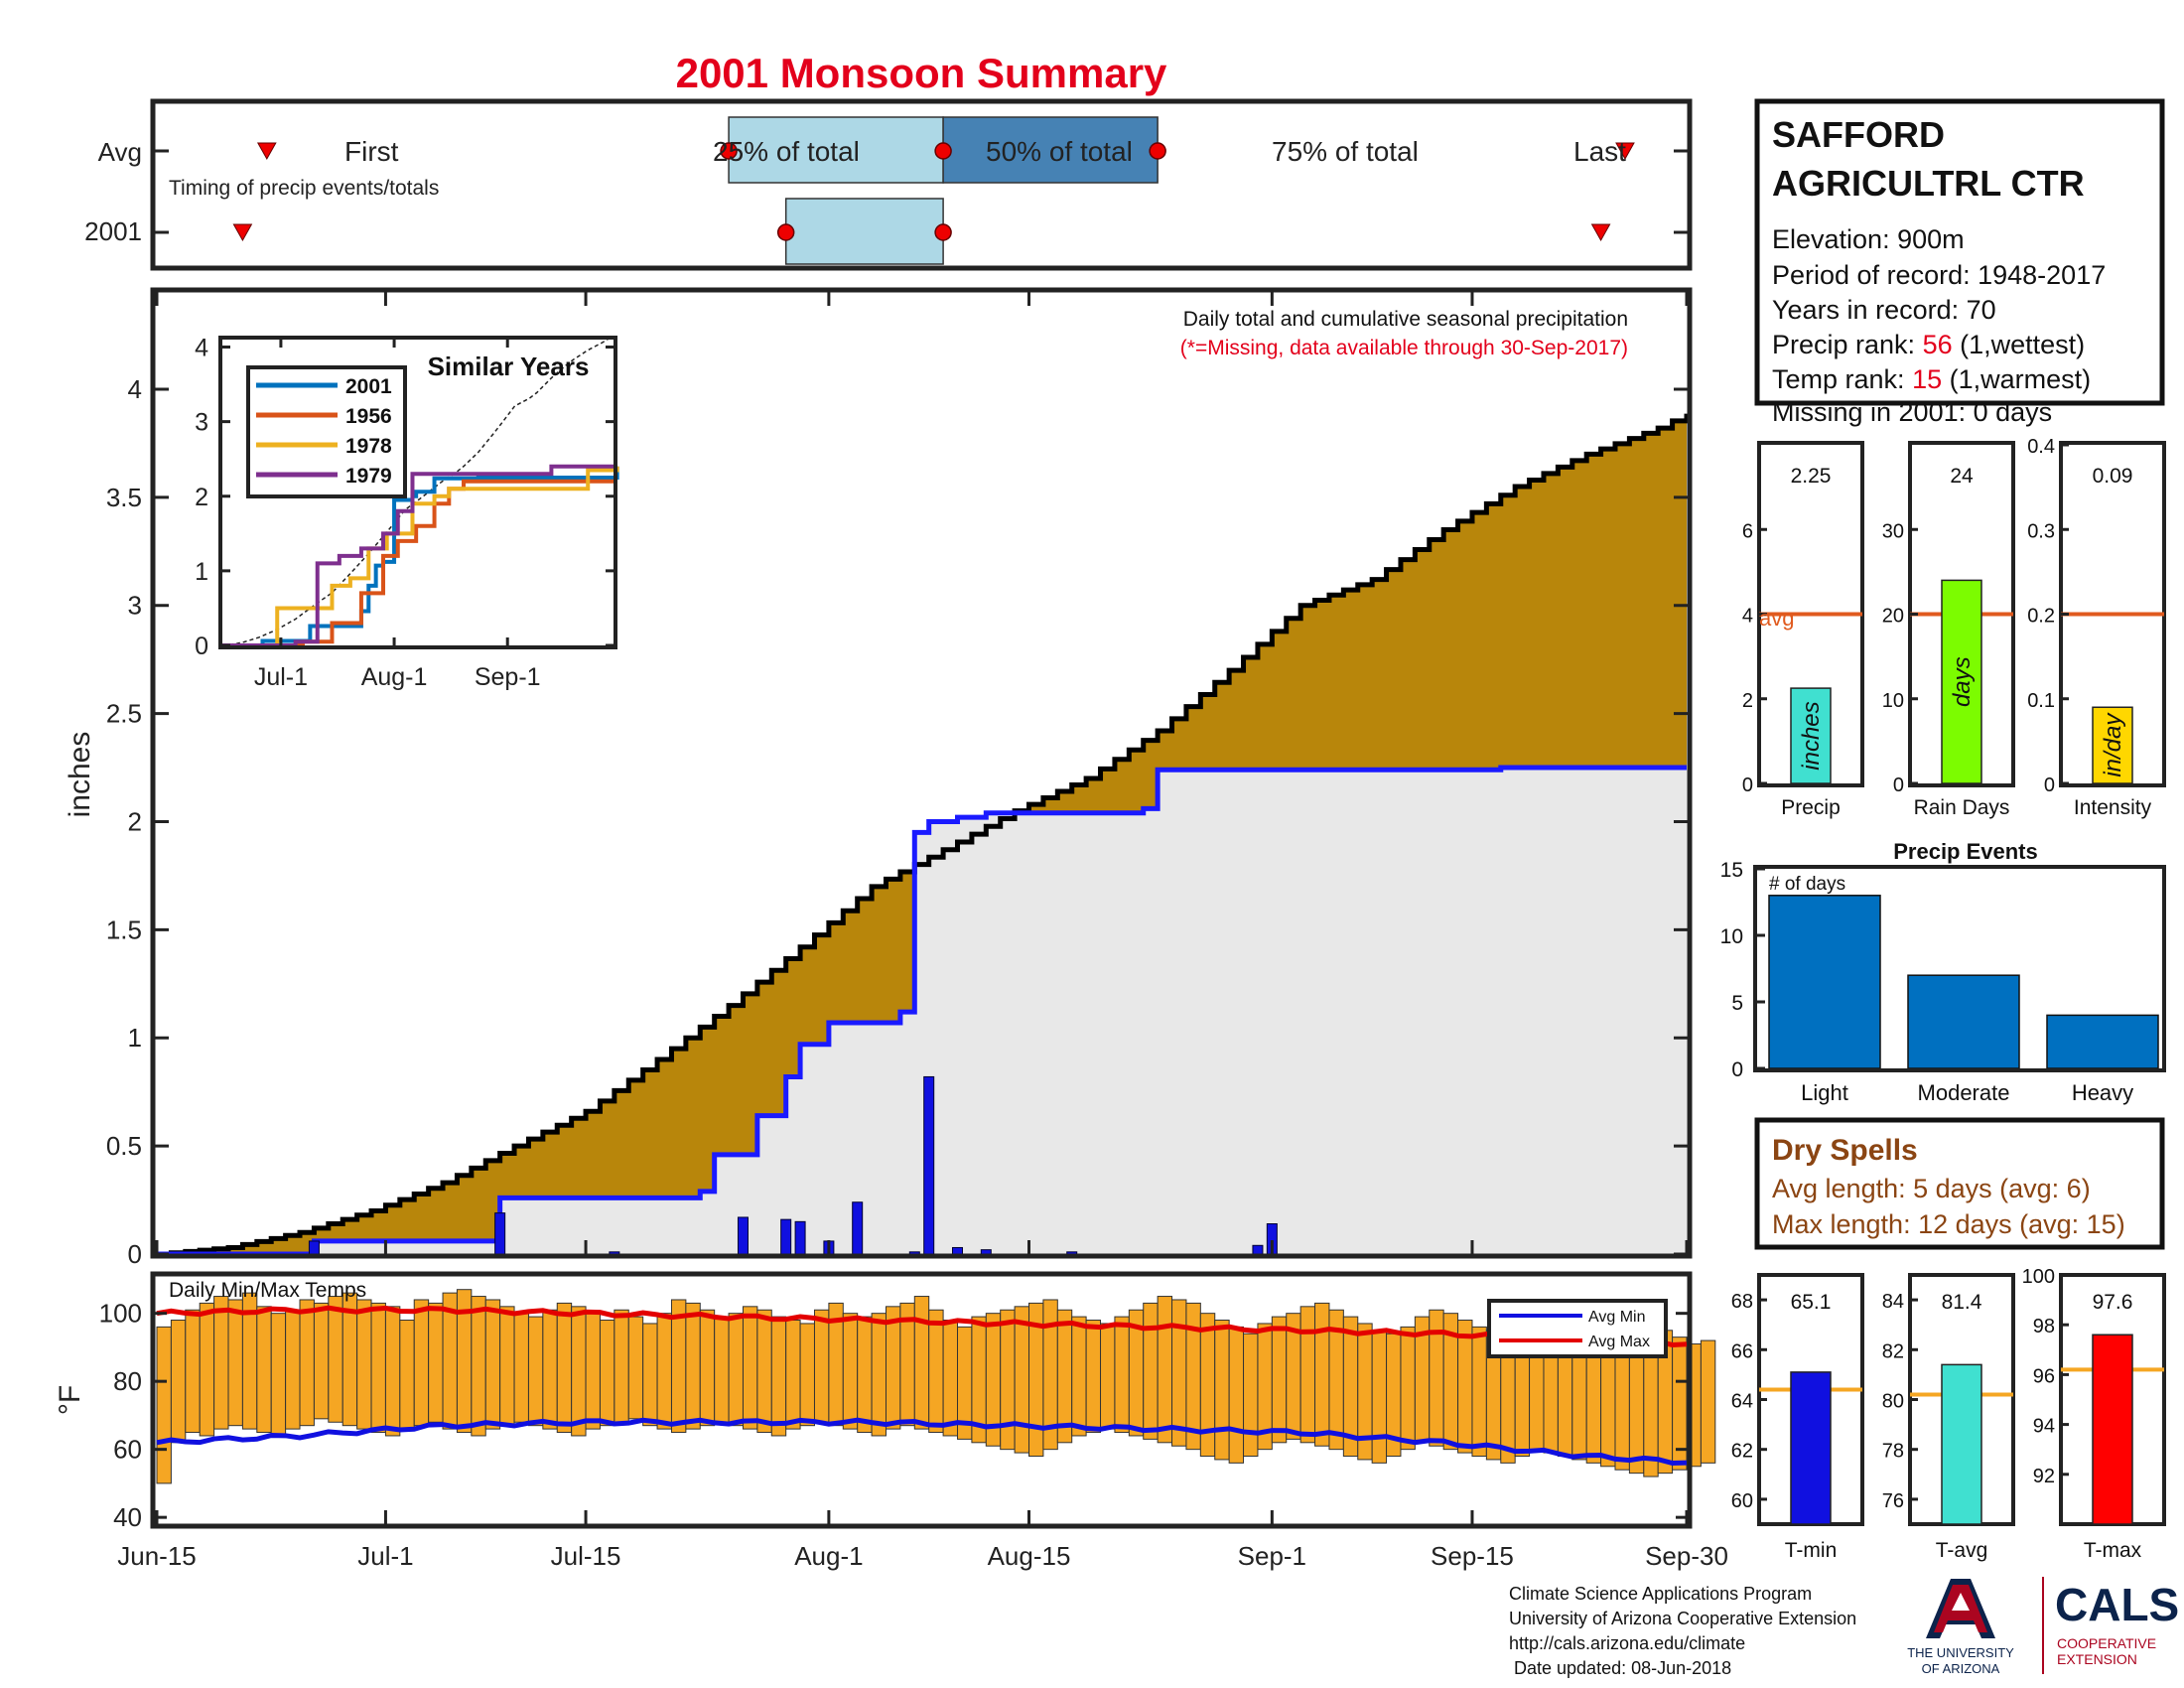  I want to click on timing-last-label: Last, so click(1599, 151).